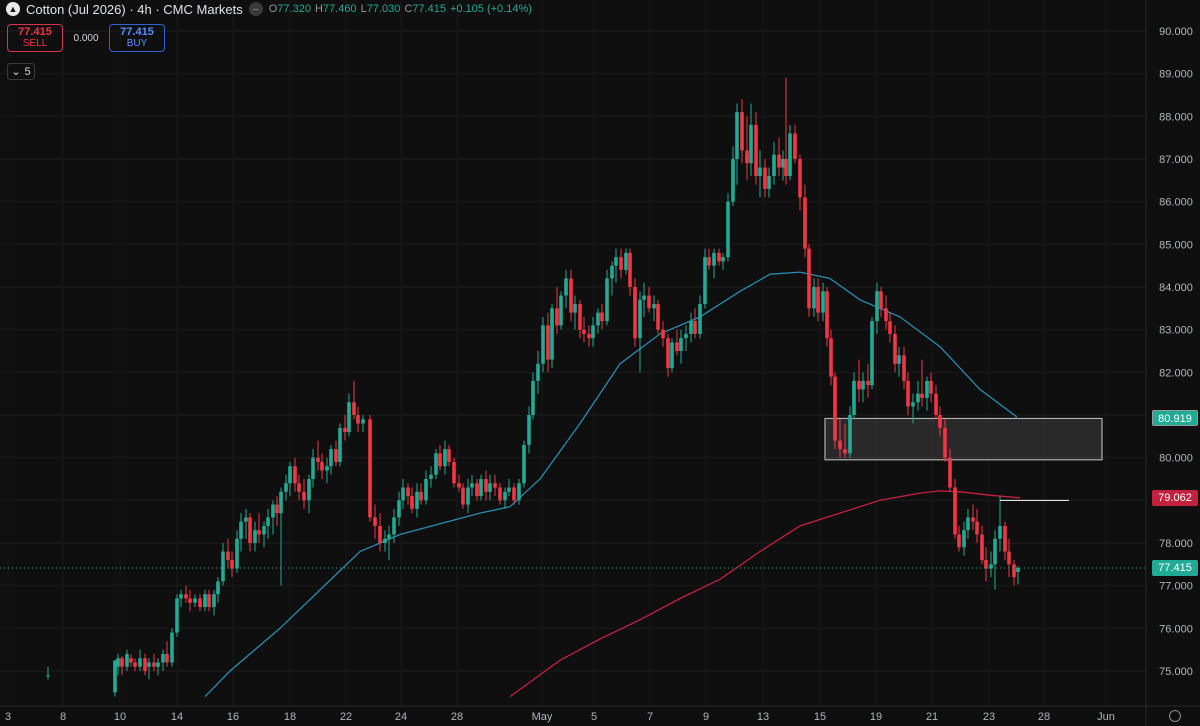 This screenshot has height=726, width=1200. Describe the element at coordinates (134, 9) in the screenshot. I see `symbol-title: Cotton (Jul 2026) · 4h · CMC Markets` at that location.